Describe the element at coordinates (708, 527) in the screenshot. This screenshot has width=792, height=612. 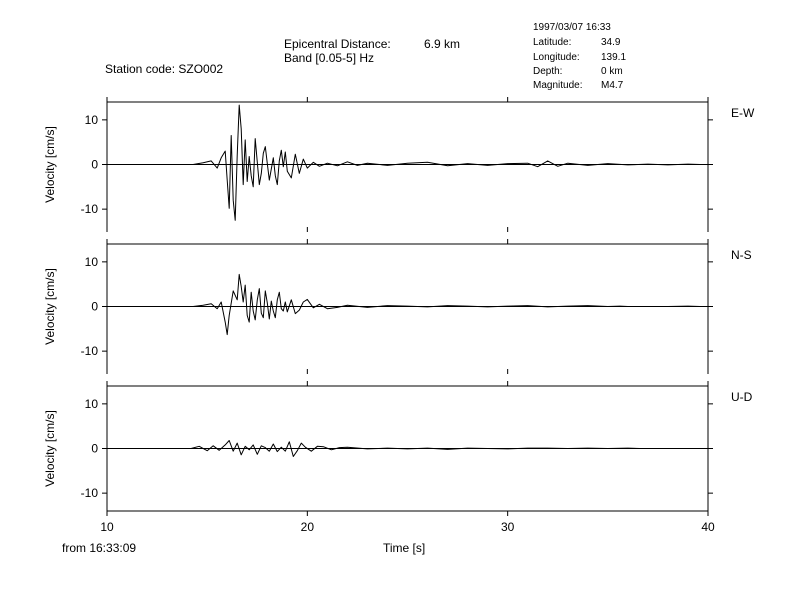
I see `x-tick-label: 40` at that location.